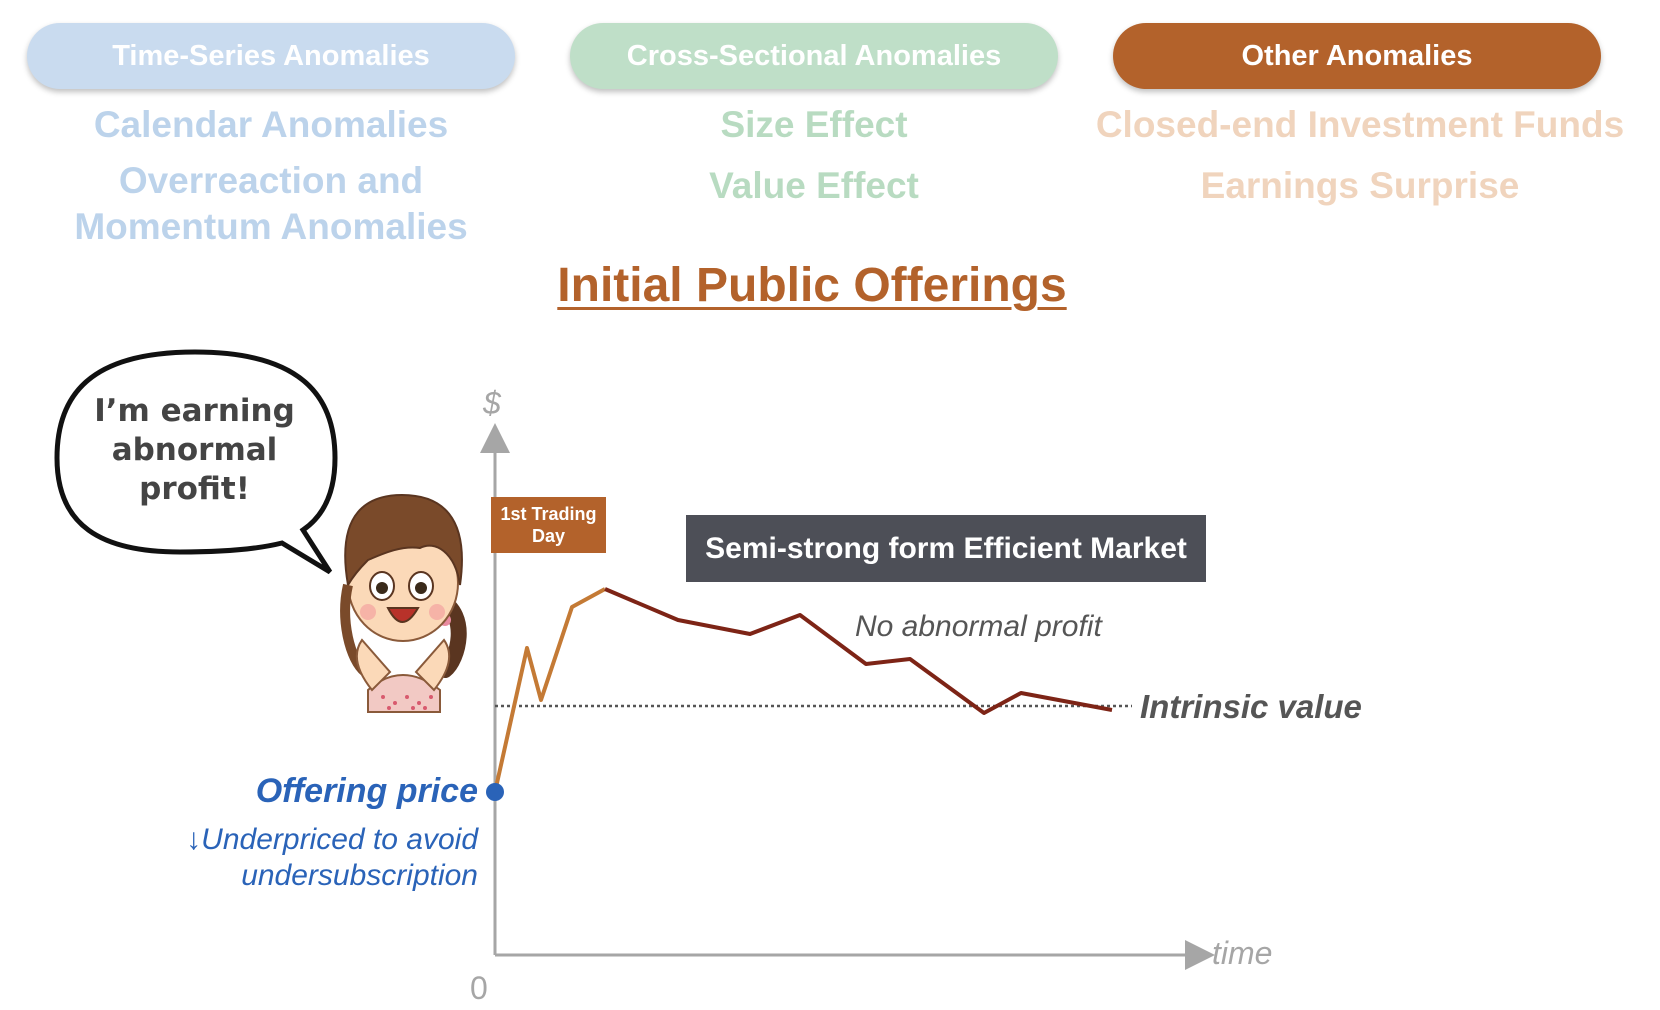 Image resolution: width=1660 pixels, height=1010 pixels. What do you see at coordinates (858, 651) in the screenshot?
I see `post-ipo-price-line` at bounding box center [858, 651].